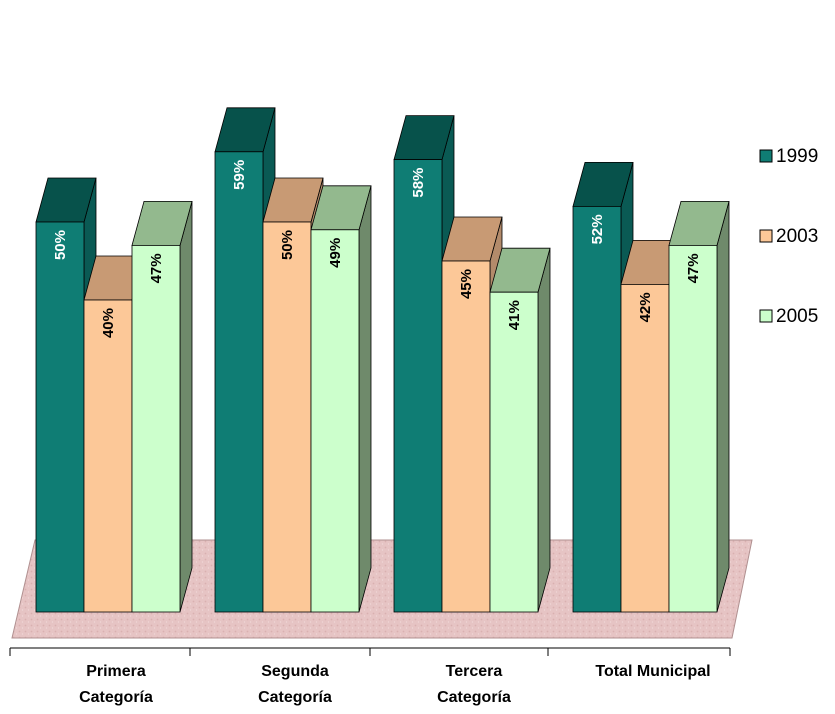 The image size is (835, 714). I want to click on legend: 1999 2003 2005, so click(788, 236).